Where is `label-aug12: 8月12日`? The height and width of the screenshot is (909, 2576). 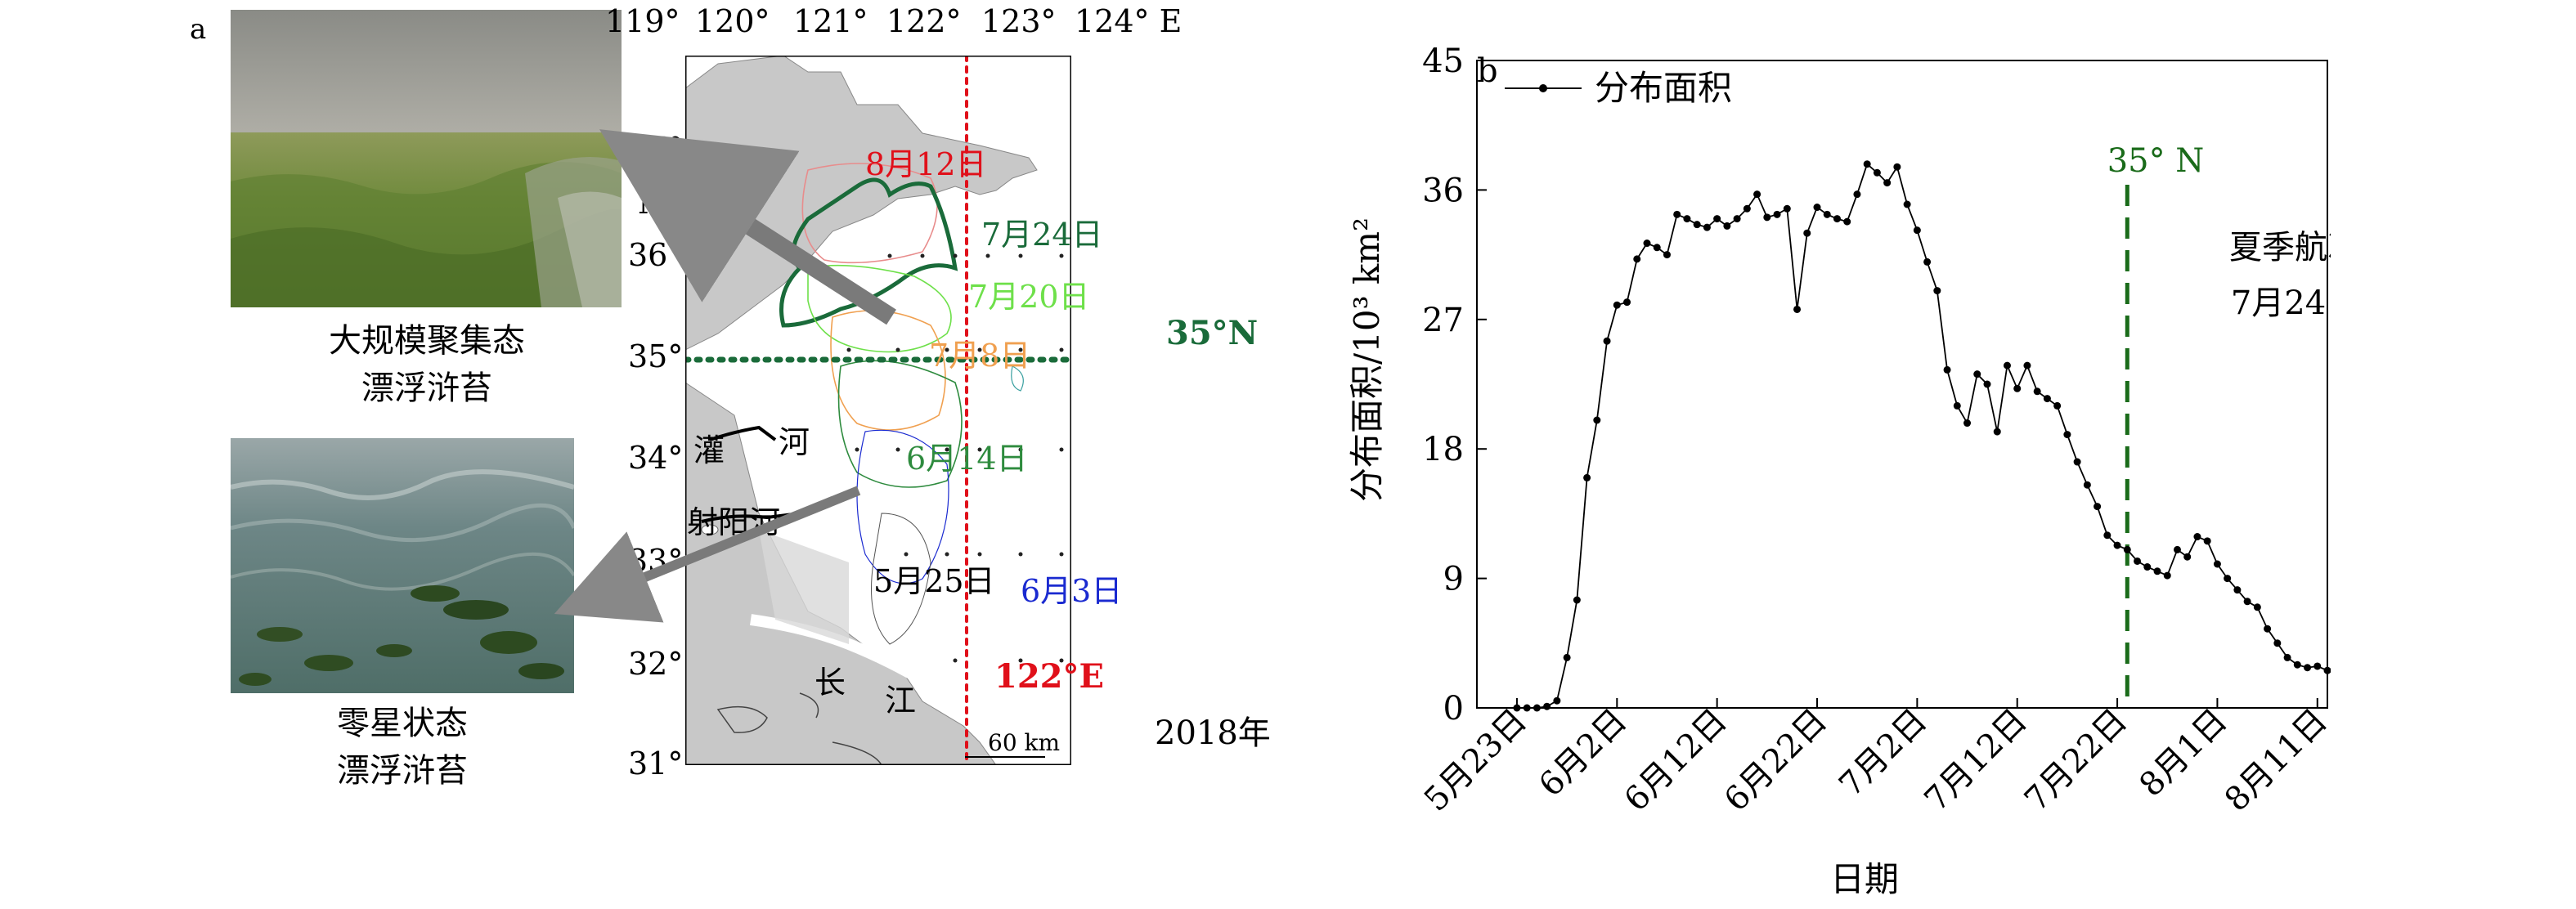 label-aug12: 8月12日 is located at coordinates (926, 164).